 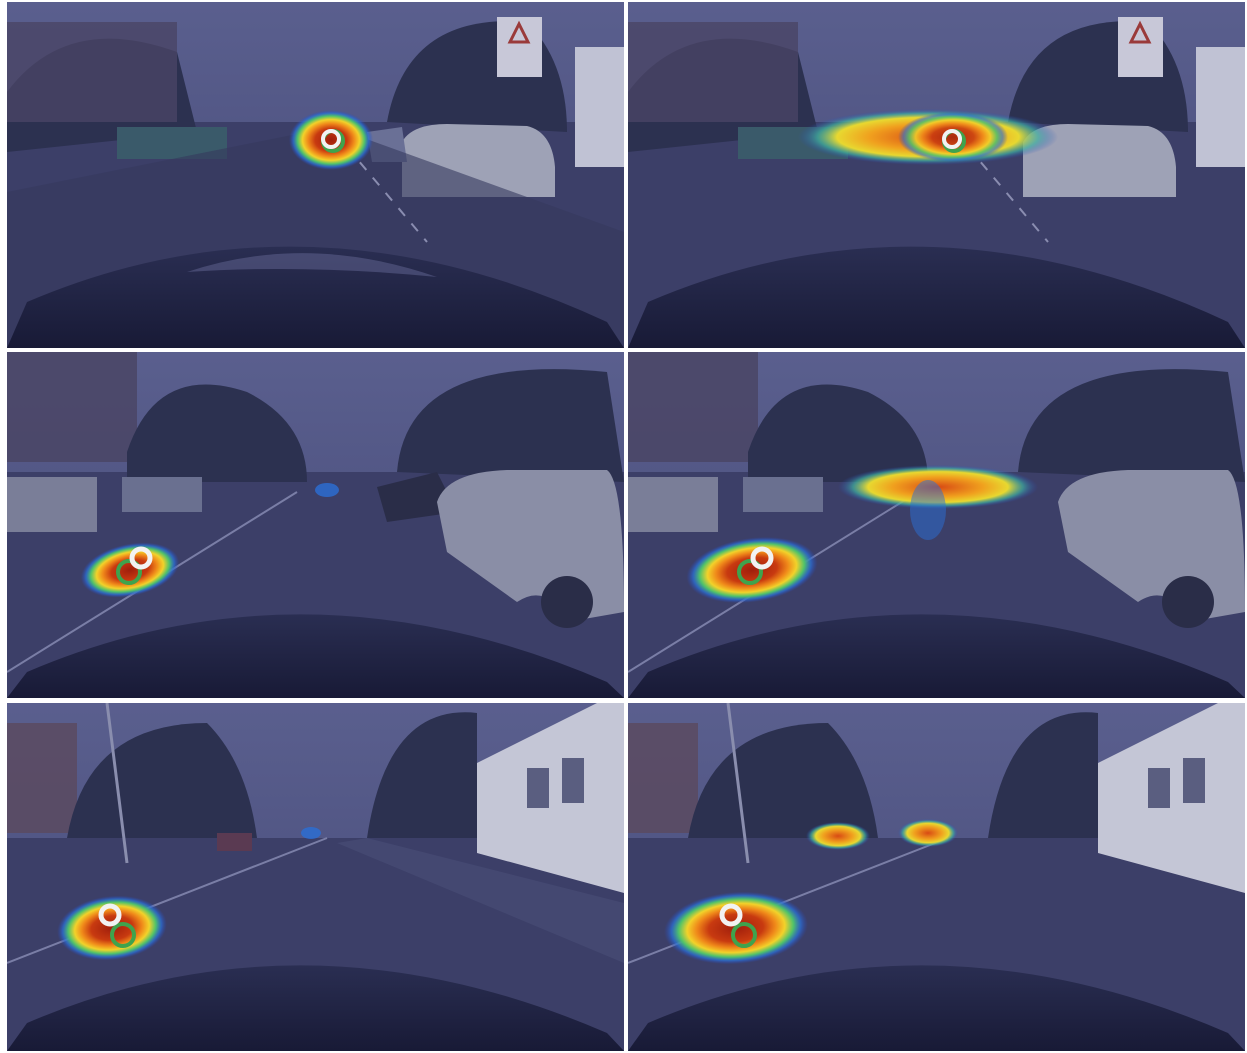 I want to click on dumpster, so click(x=52, y=504).